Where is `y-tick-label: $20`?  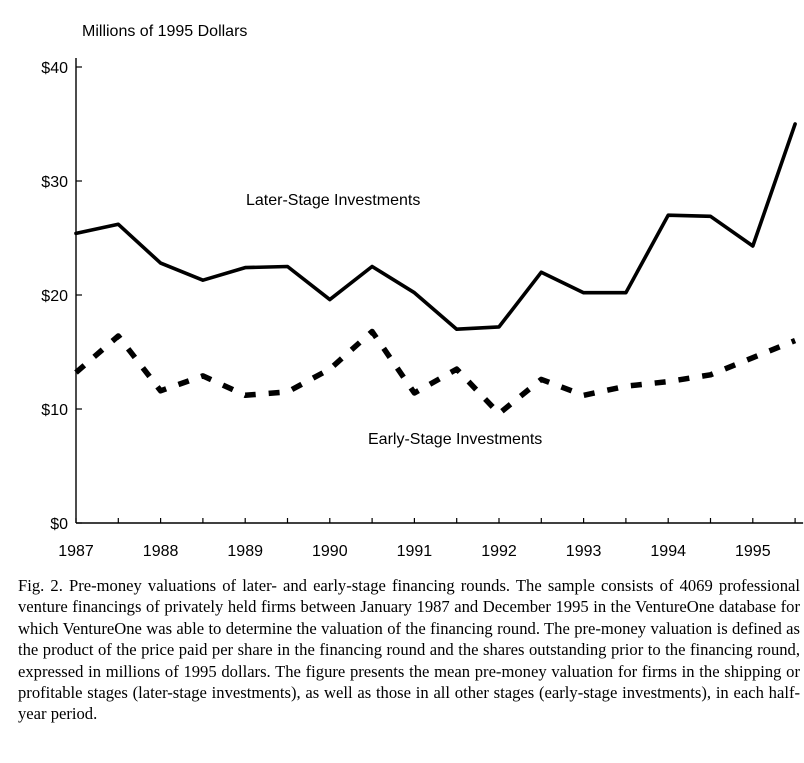
y-tick-label: $20 is located at coordinates (54, 296).